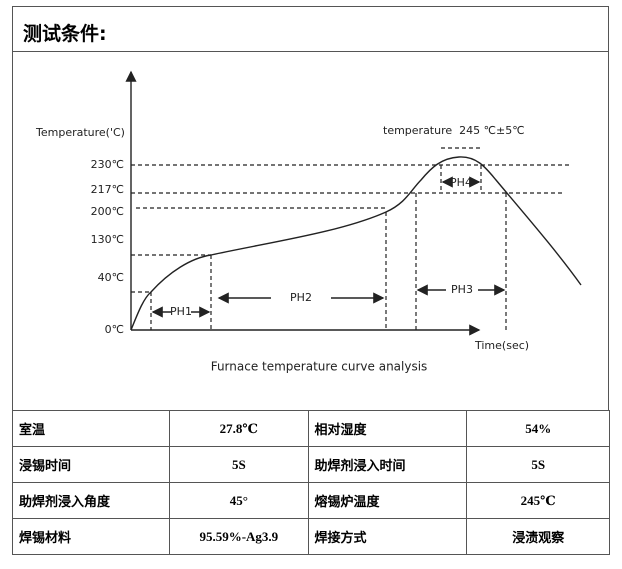 Image resolution: width=622 pixels, height=569 pixels. What do you see at coordinates (107, 211) in the screenshot?
I see `y-tick-label: 200℃` at bounding box center [107, 211].